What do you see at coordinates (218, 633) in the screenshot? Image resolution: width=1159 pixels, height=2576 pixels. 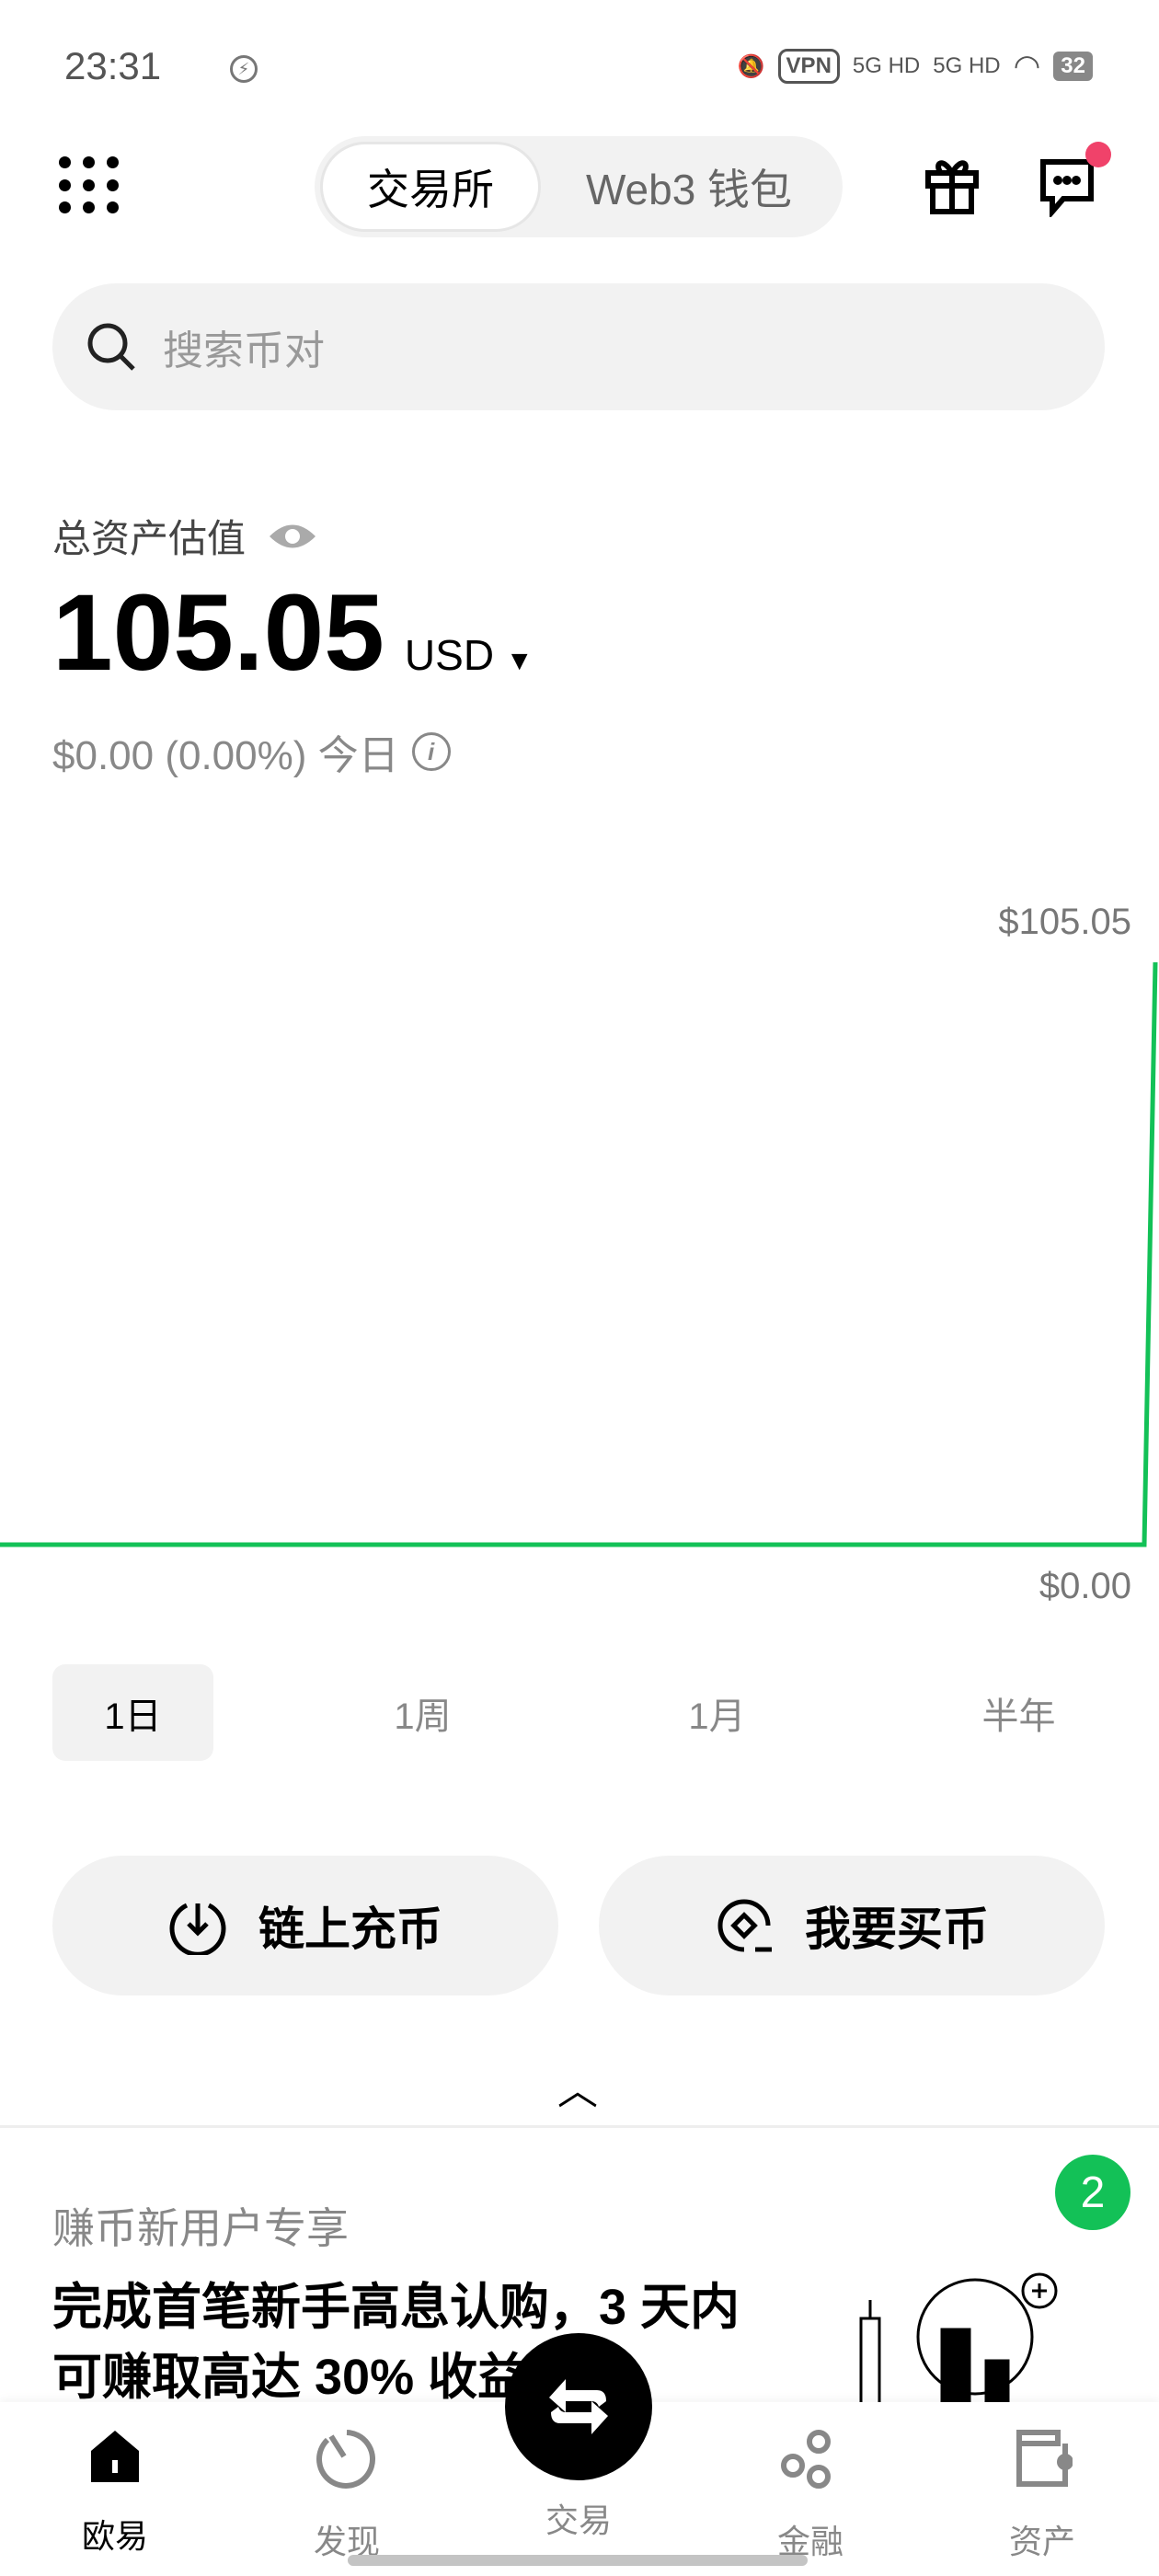 I see `total-value: 105.05` at bounding box center [218, 633].